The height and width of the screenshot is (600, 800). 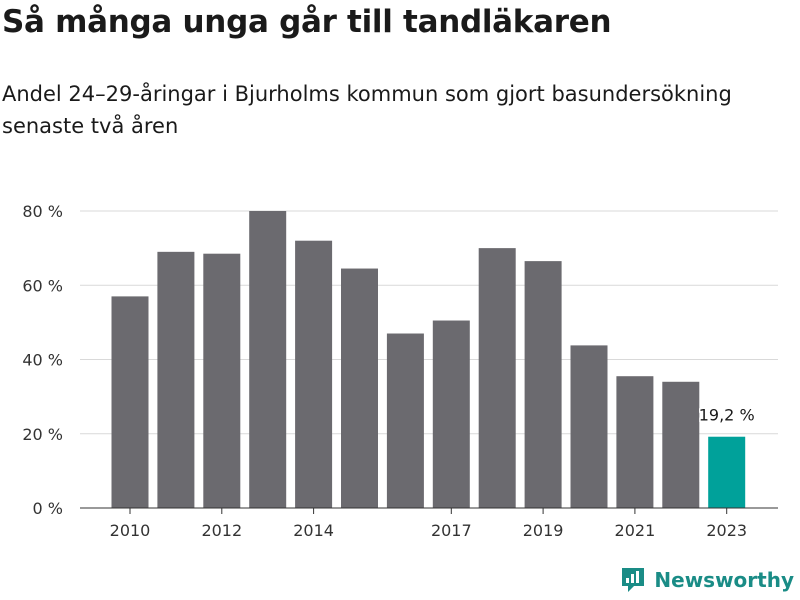 I want to click on x-tick-label: 2019, so click(x=543, y=530).